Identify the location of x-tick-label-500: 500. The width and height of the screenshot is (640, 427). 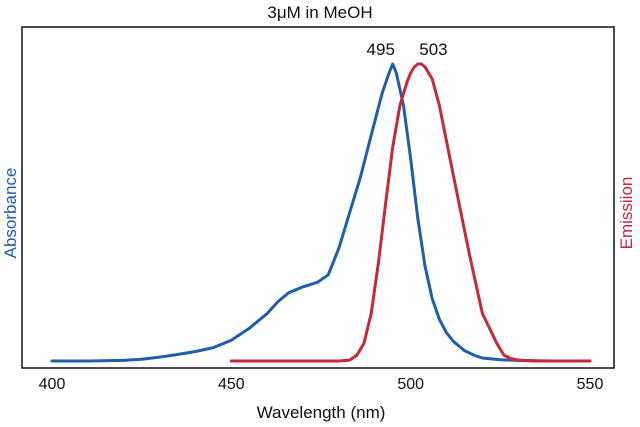
(410, 384).